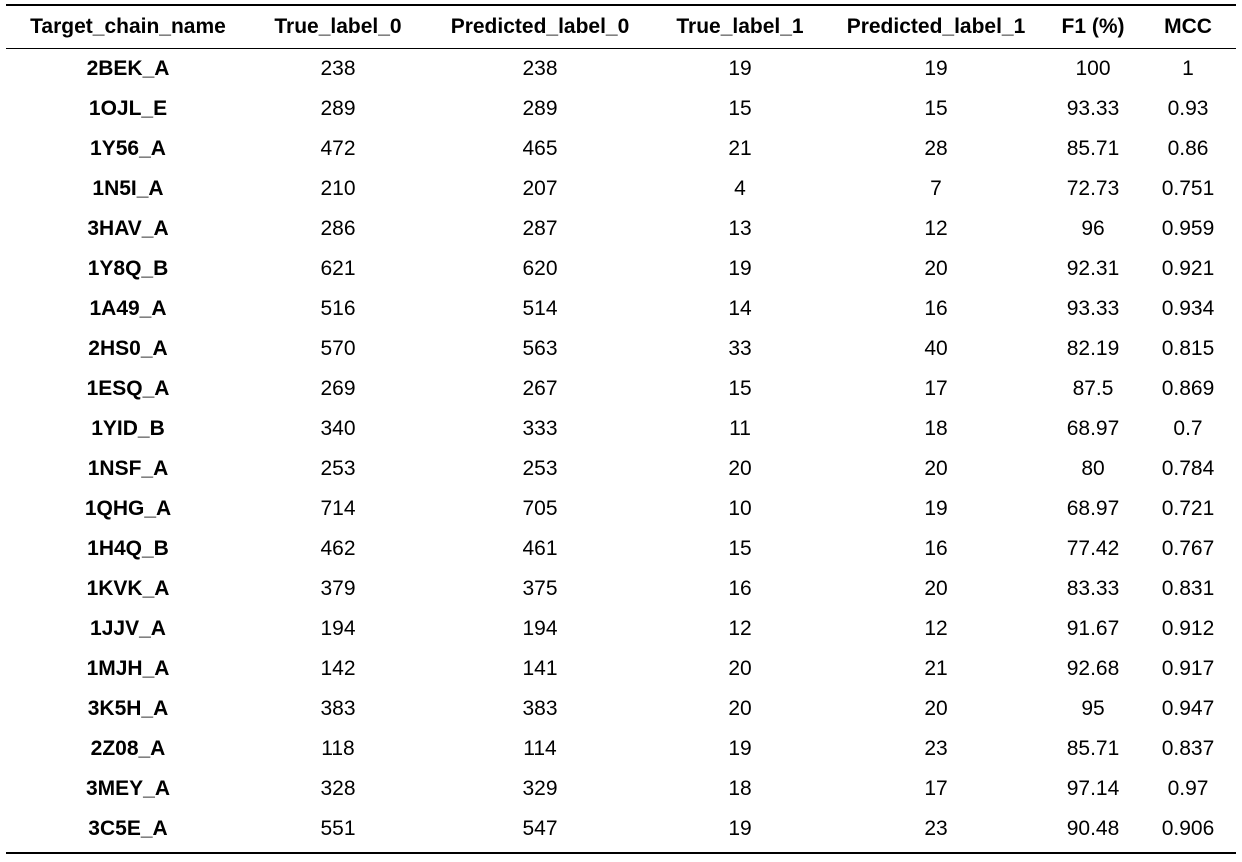 This screenshot has height=862, width=1242. What do you see at coordinates (338, 388) in the screenshot?
I see `true-label-0-cell: 269` at bounding box center [338, 388].